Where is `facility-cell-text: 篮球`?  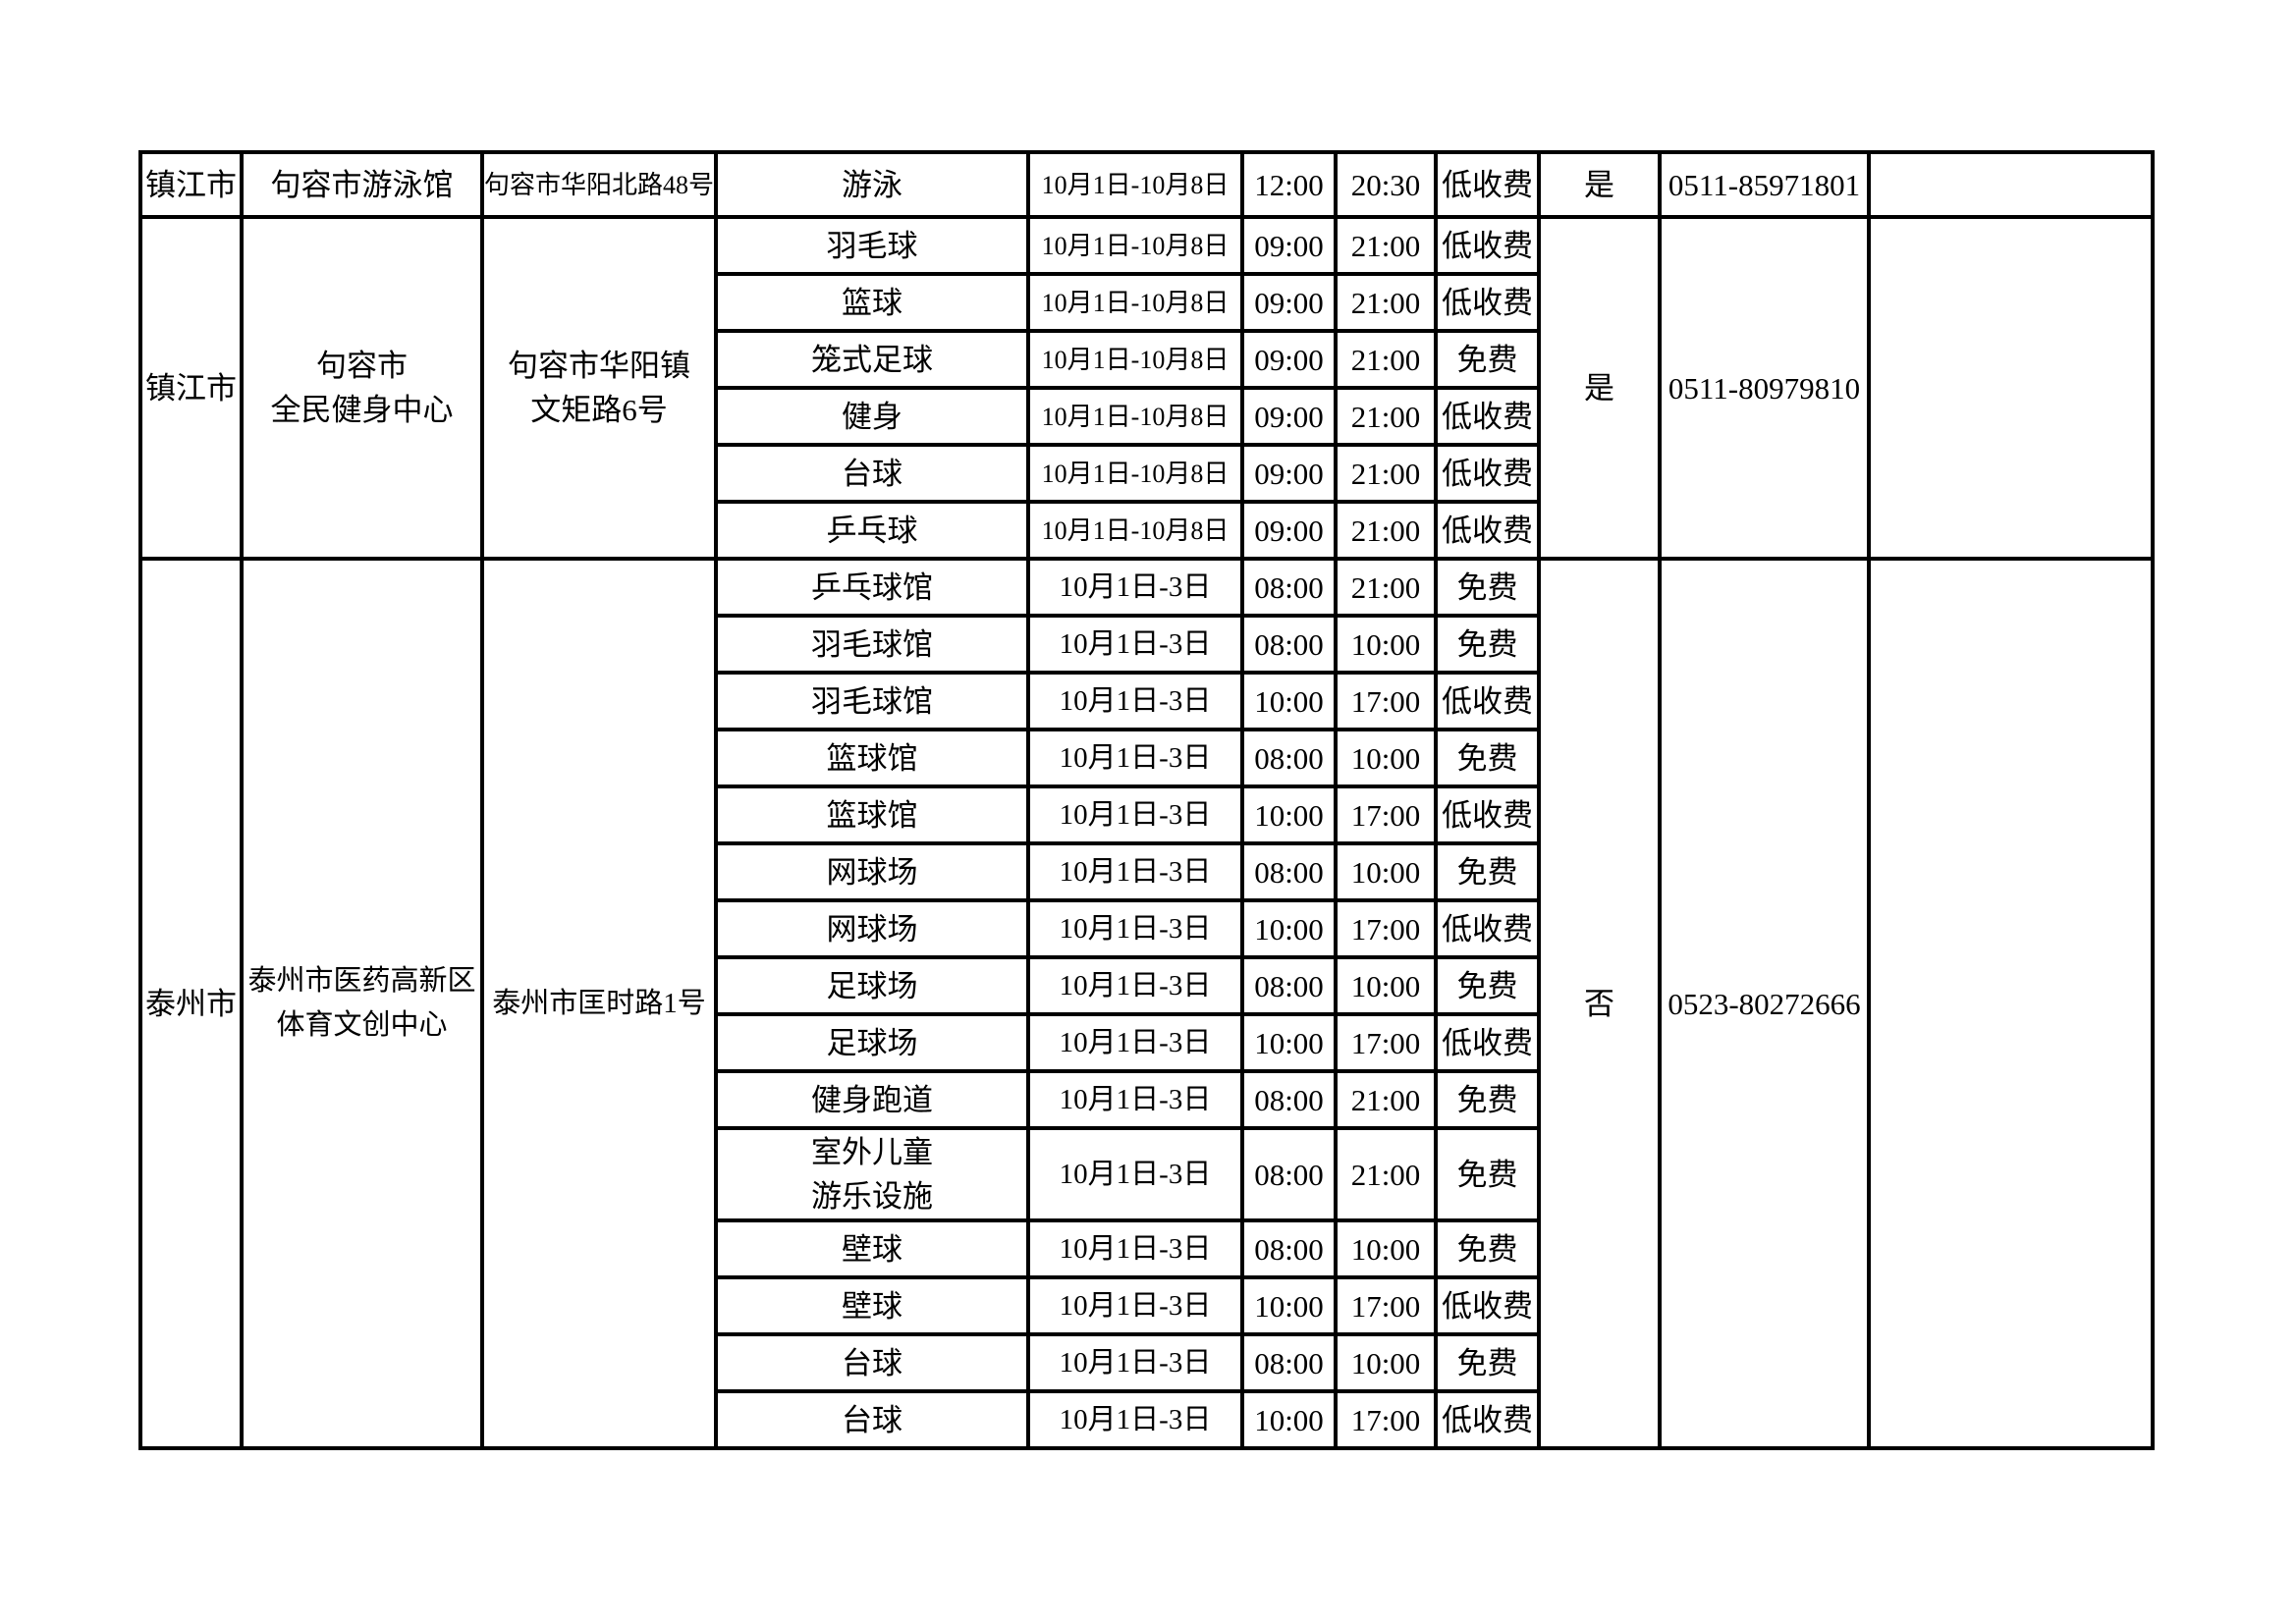
facility-cell-text: 篮球 is located at coordinates (872, 302).